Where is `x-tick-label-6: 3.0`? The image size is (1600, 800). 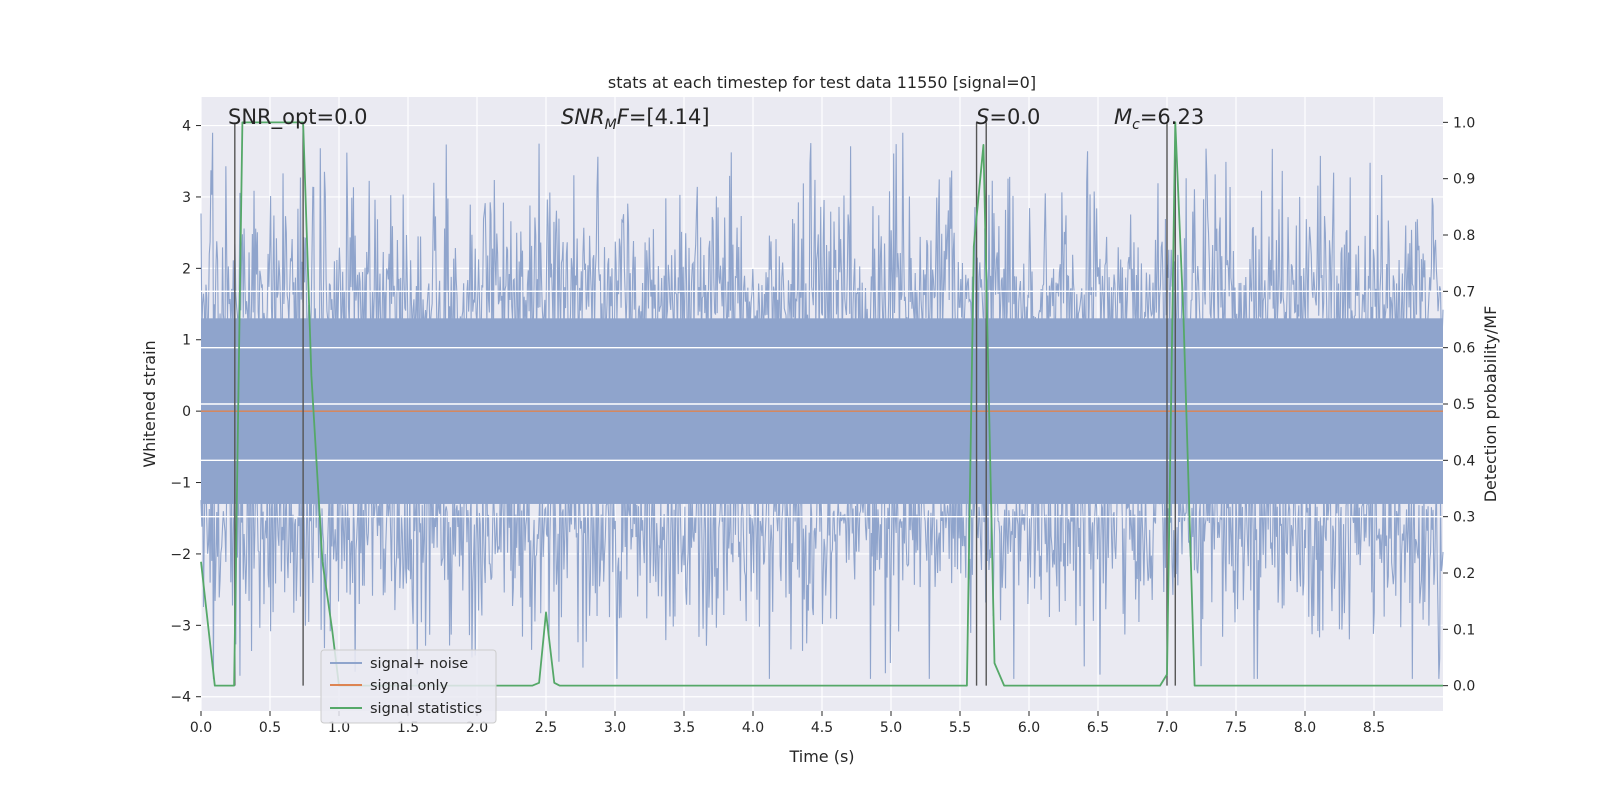
x-tick-label-6: 3.0 is located at coordinates (615, 728).